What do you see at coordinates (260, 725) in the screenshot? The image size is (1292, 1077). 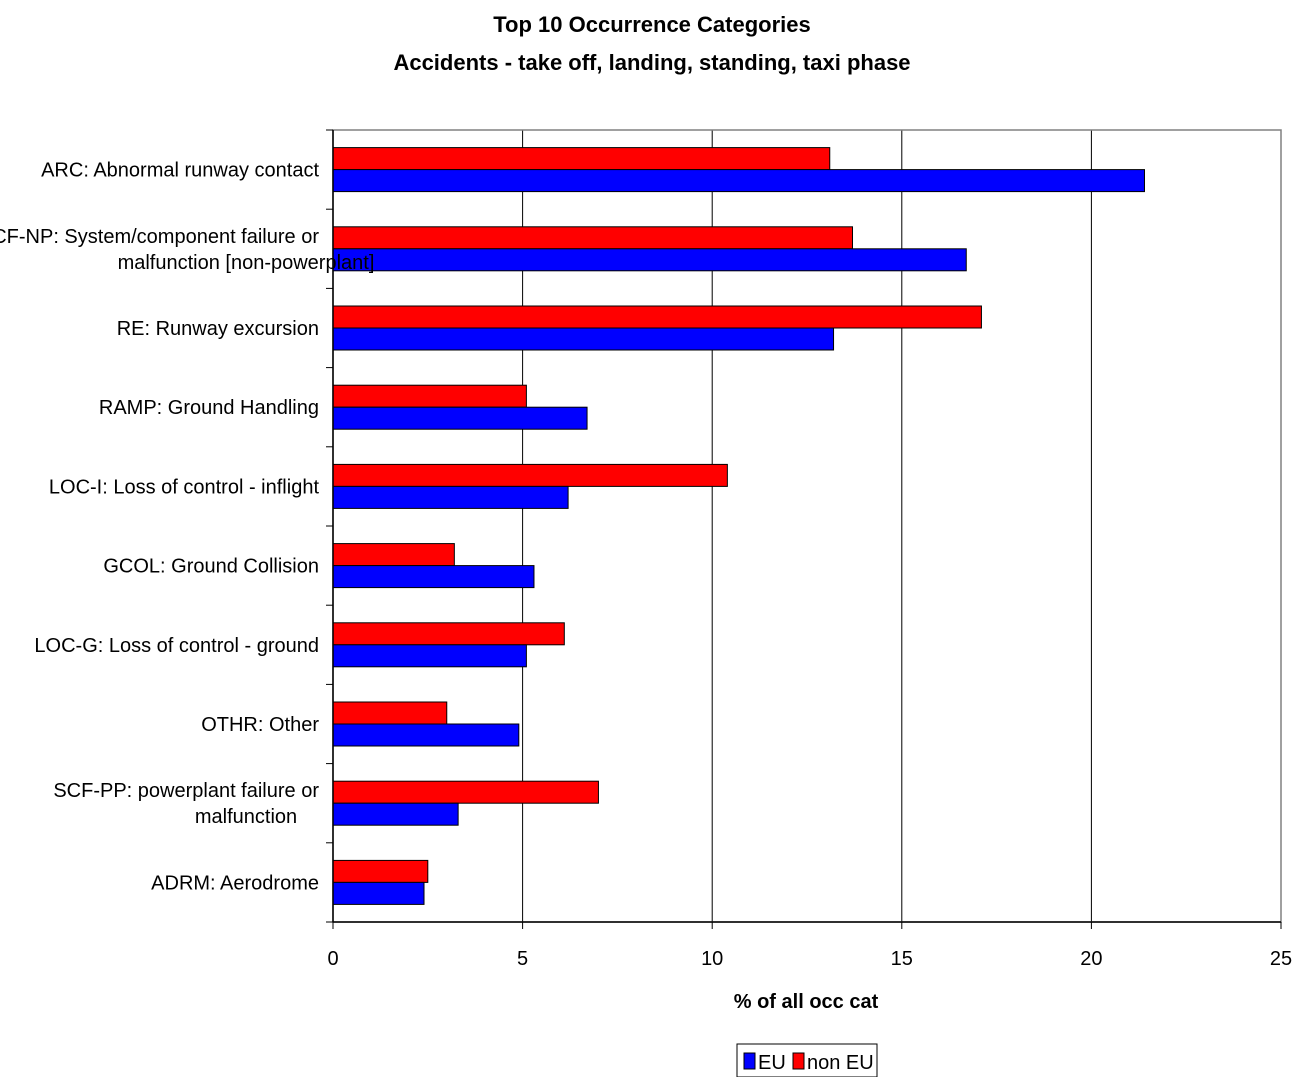 I see `y-category-label: OTHR: Other` at bounding box center [260, 725].